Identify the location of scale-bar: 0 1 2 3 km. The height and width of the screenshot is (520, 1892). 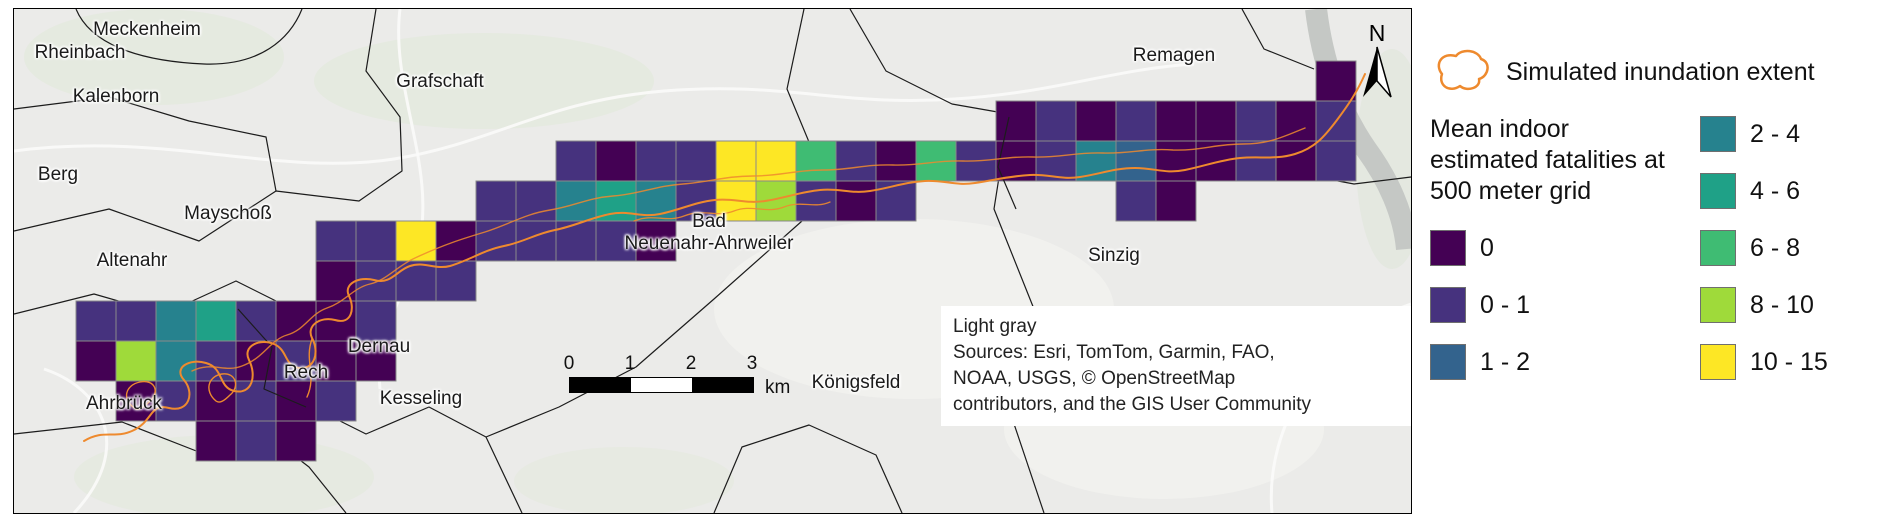
(686, 375).